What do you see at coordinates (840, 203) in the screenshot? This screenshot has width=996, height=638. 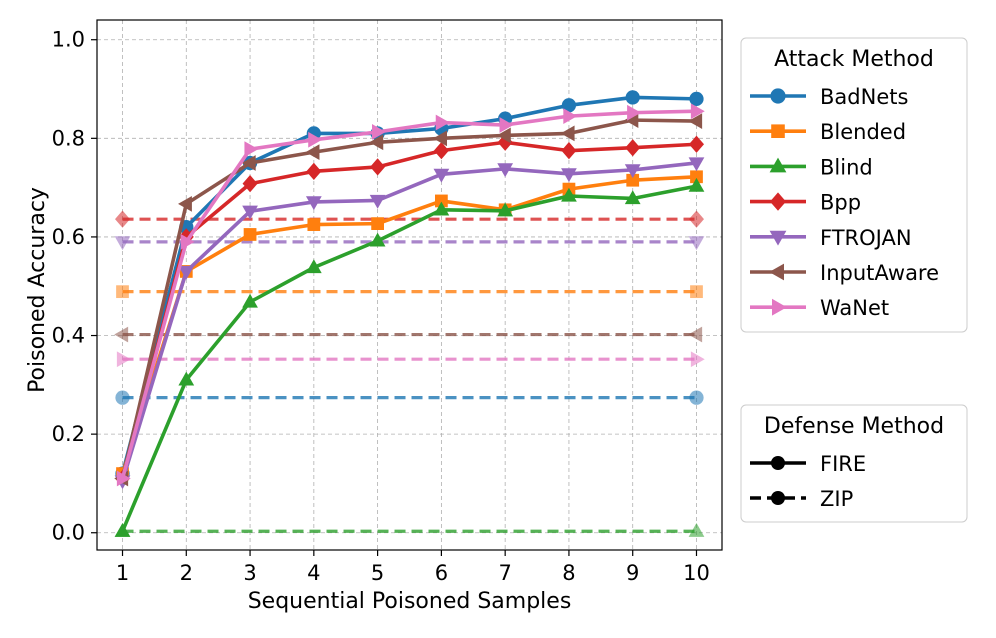 I see `attack-legend-label: Bpp` at bounding box center [840, 203].